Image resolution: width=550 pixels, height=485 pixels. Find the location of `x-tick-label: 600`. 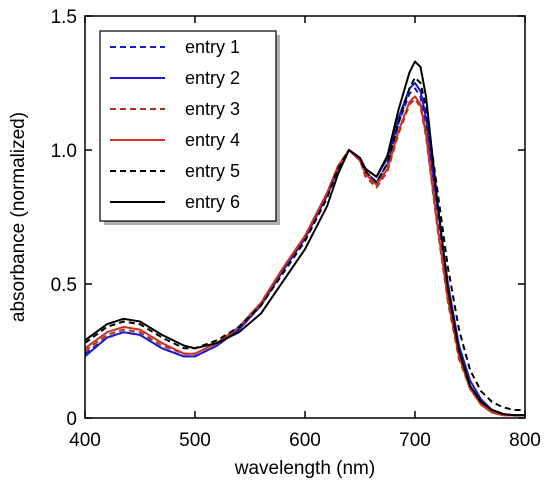

x-tick-label: 600 is located at coordinates (305, 440).